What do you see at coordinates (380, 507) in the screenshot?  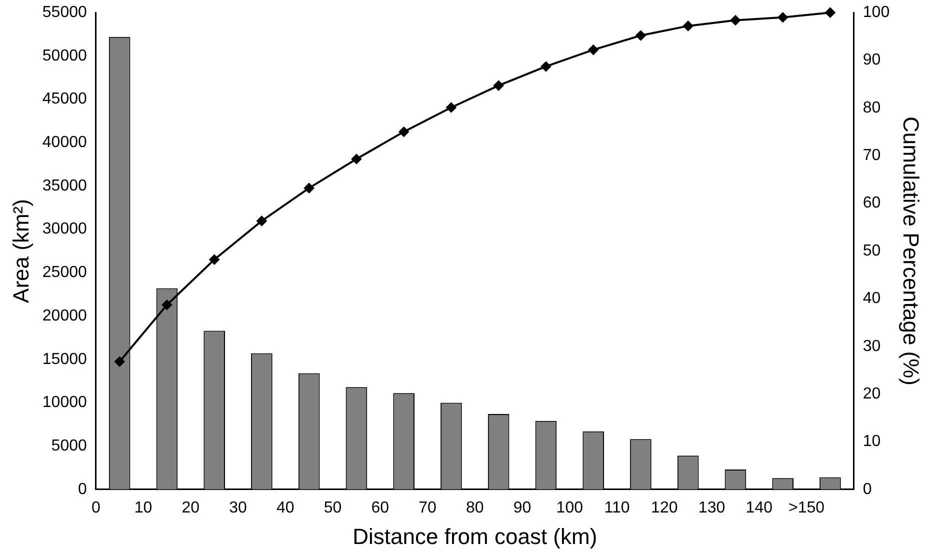 I see `x-tick-label: 60` at bounding box center [380, 507].